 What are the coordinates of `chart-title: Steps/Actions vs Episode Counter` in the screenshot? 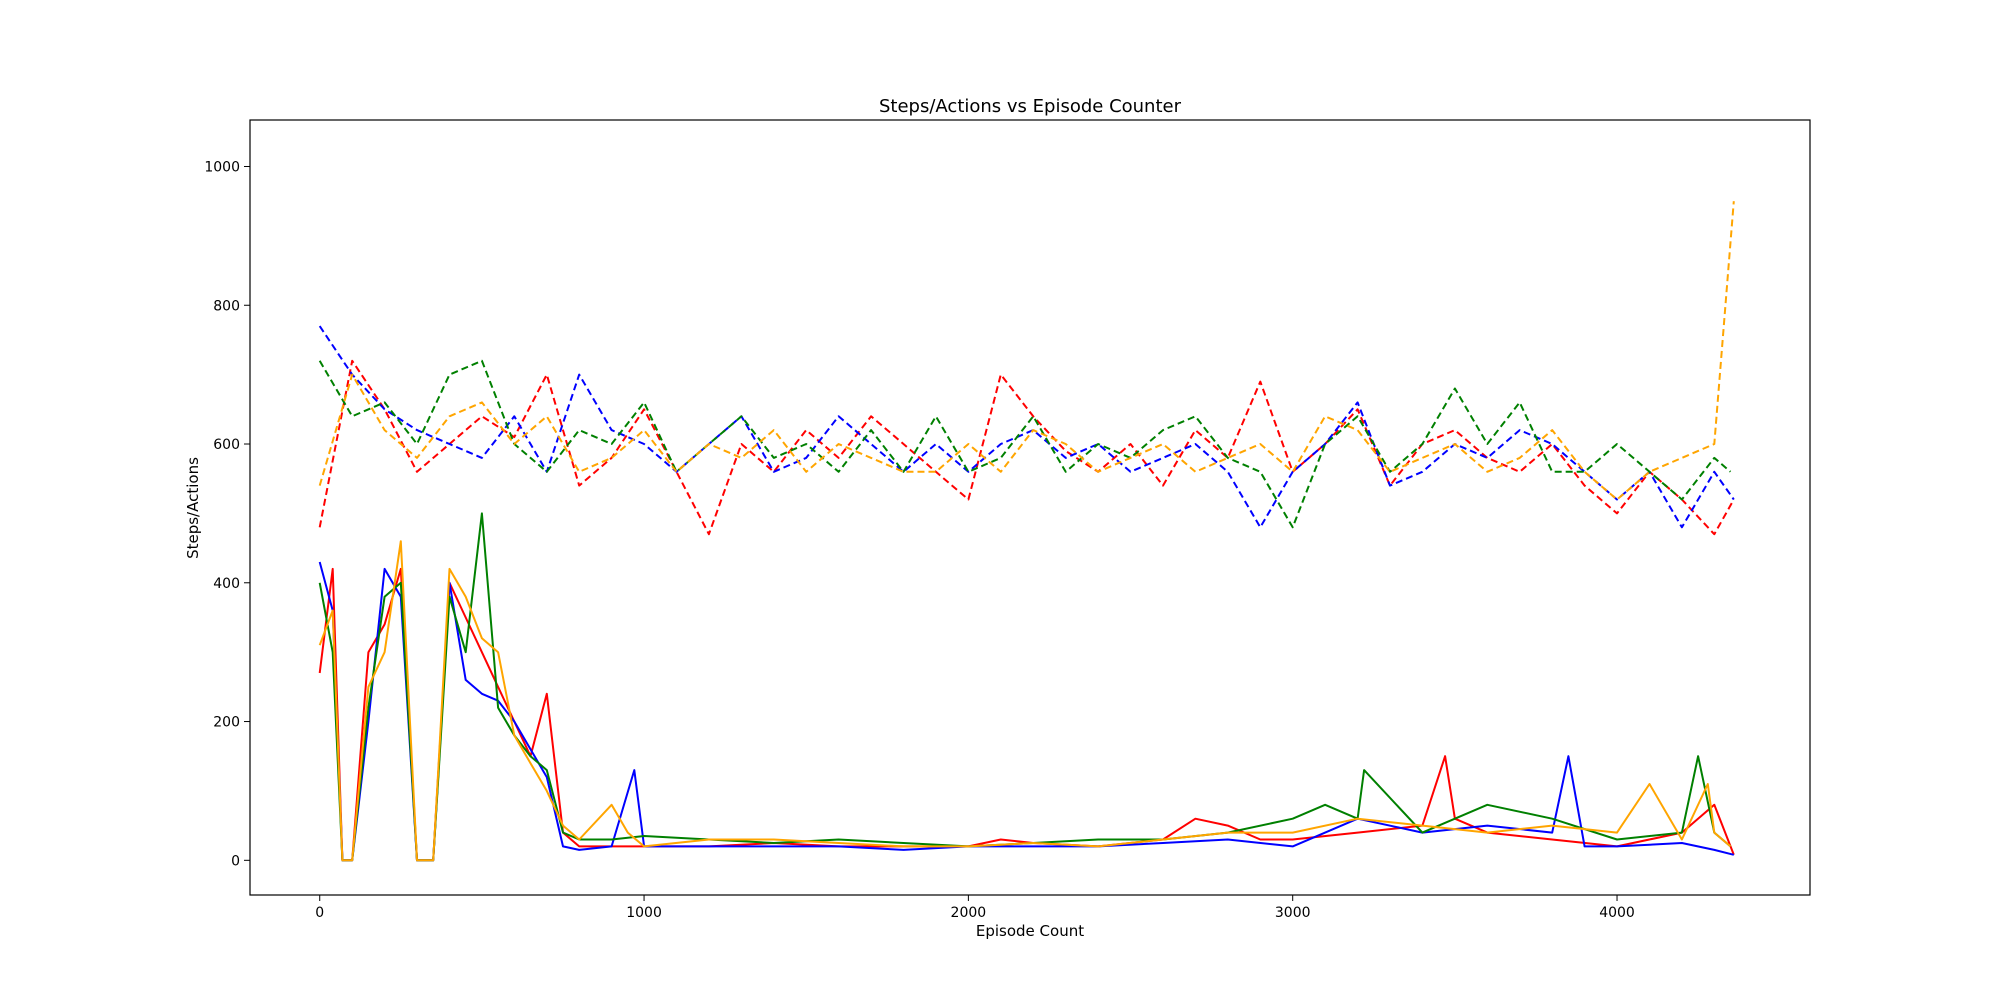 It's located at (1030, 106).